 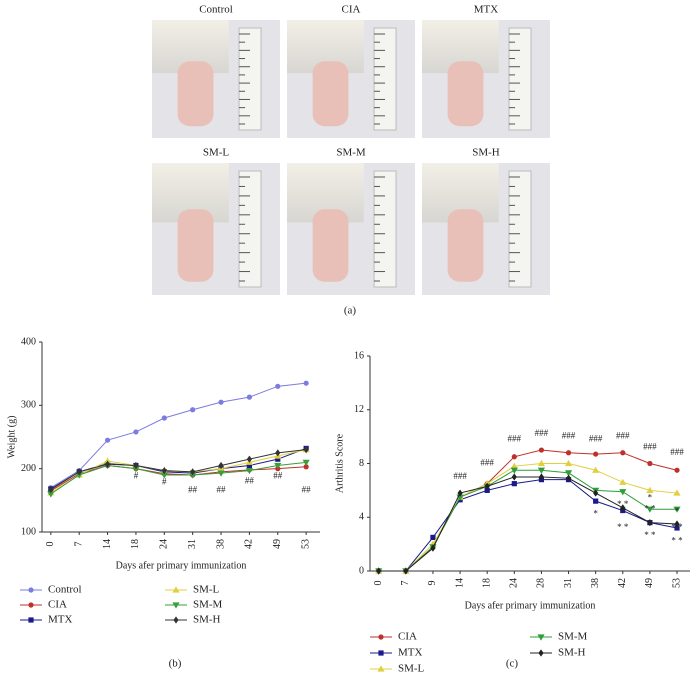 I want to click on x-tick-label: 7, so click(x=405, y=583).